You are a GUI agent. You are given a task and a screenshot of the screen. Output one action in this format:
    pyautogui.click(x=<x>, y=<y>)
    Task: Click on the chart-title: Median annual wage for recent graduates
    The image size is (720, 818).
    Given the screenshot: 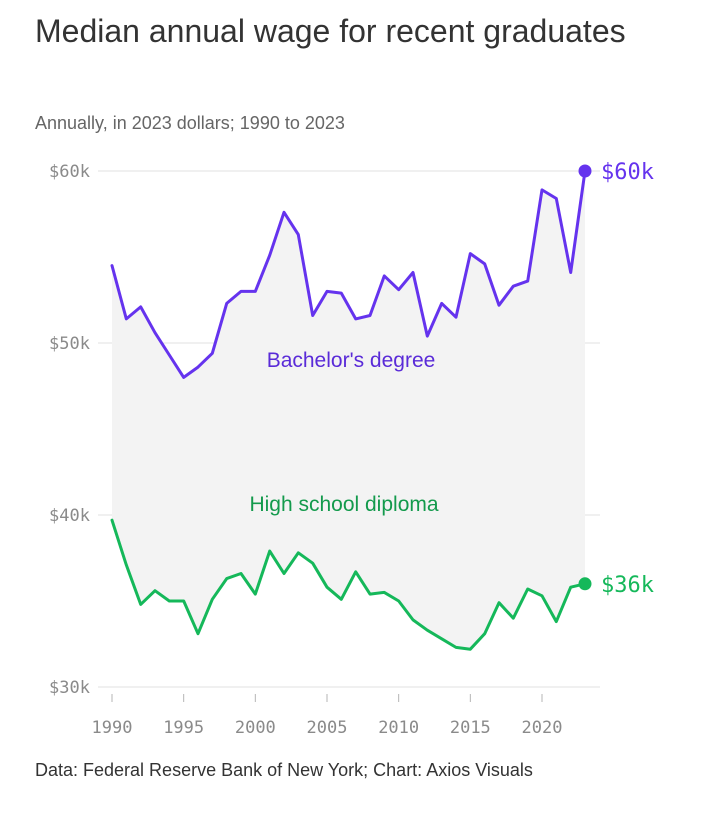 What is the action you would take?
    pyautogui.click(x=330, y=31)
    